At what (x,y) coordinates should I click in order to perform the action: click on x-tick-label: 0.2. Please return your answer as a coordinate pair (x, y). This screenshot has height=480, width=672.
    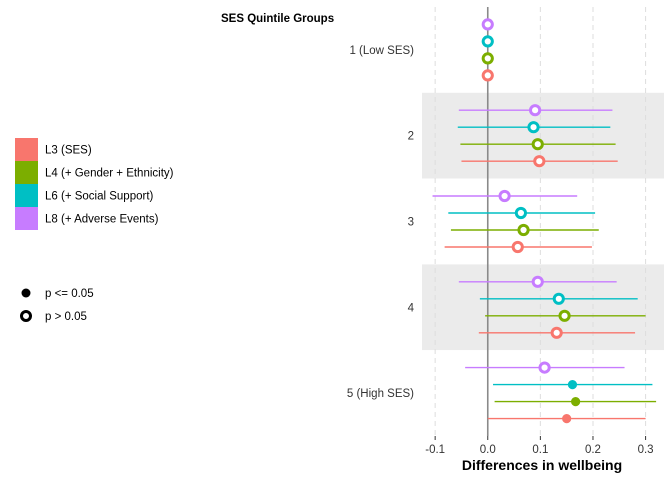
    Looking at the image, I should click on (593, 450).